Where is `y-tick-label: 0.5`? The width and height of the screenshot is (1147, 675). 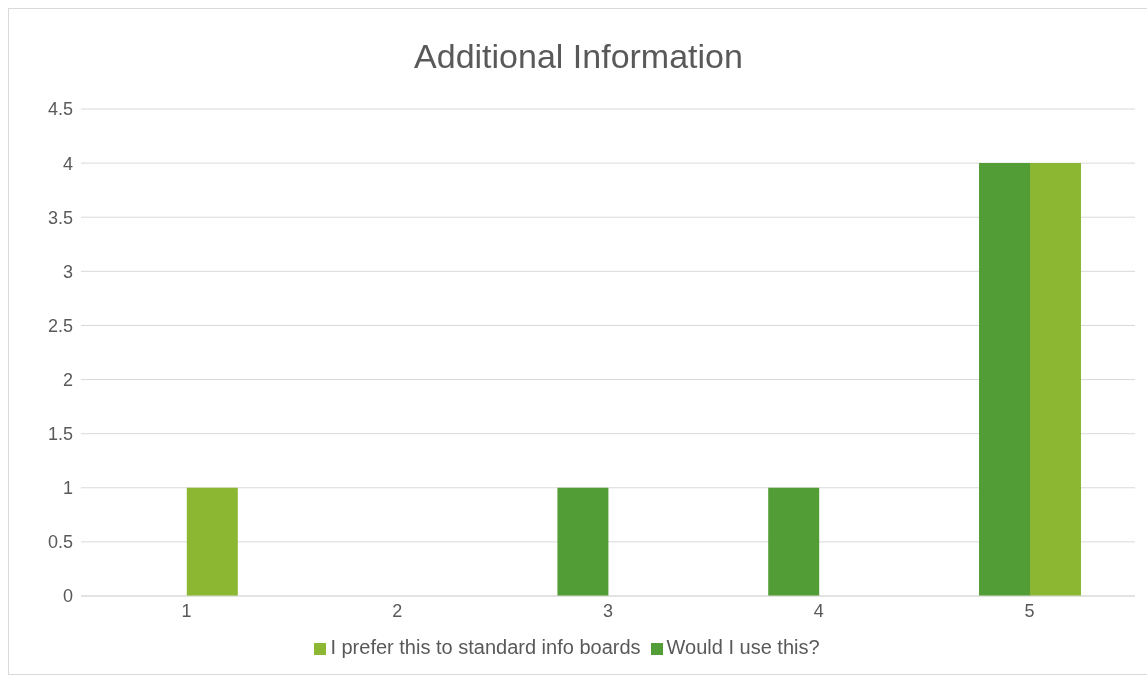
y-tick-label: 0.5 is located at coordinates (60, 542).